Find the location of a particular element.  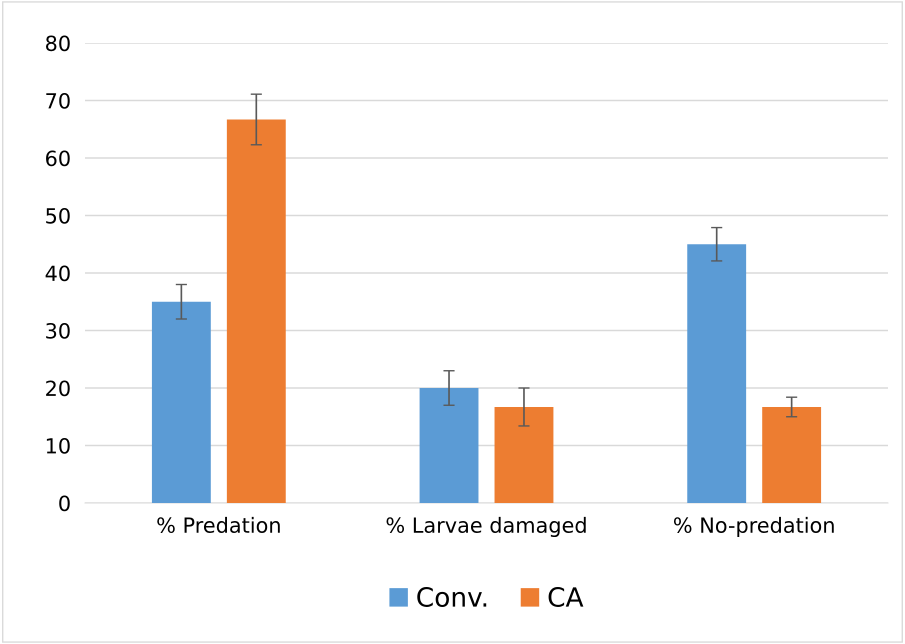

x-tick-label: % Larvae damaged is located at coordinates (486, 527).